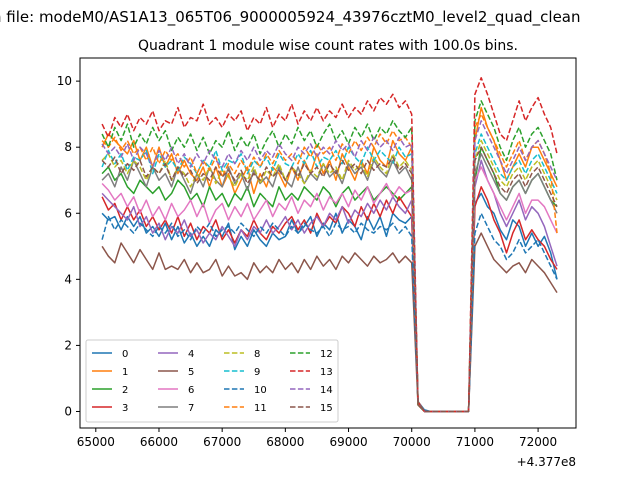  What do you see at coordinates (348, 442) in the screenshot?
I see `x-tick-label: 69000` at bounding box center [348, 442].